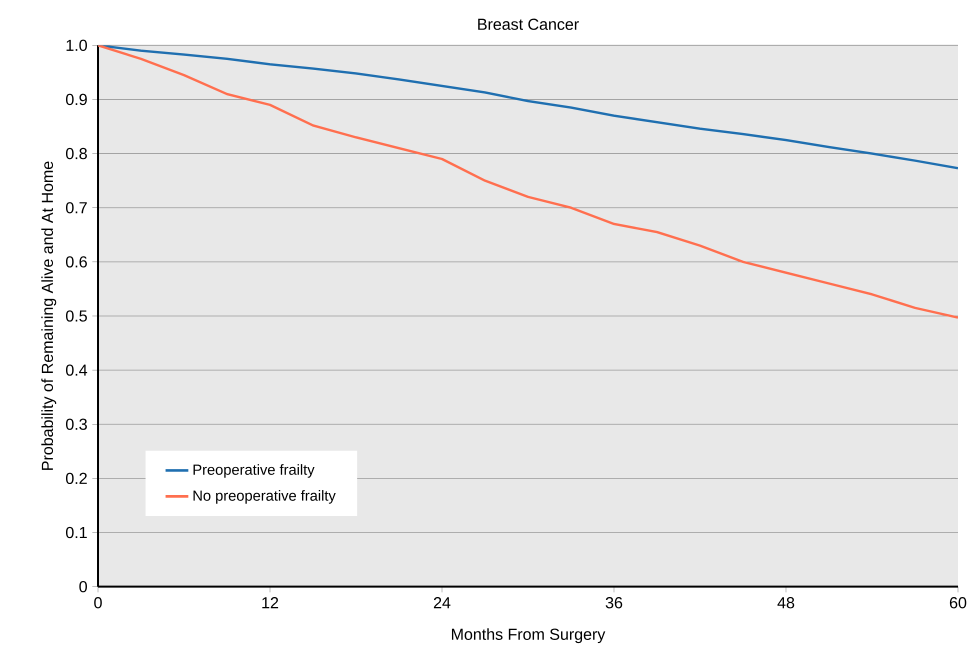 This screenshot has height=656, width=972. Describe the element at coordinates (785, 602) in the screenshot. I see `x-tick-label: 48` at that location.